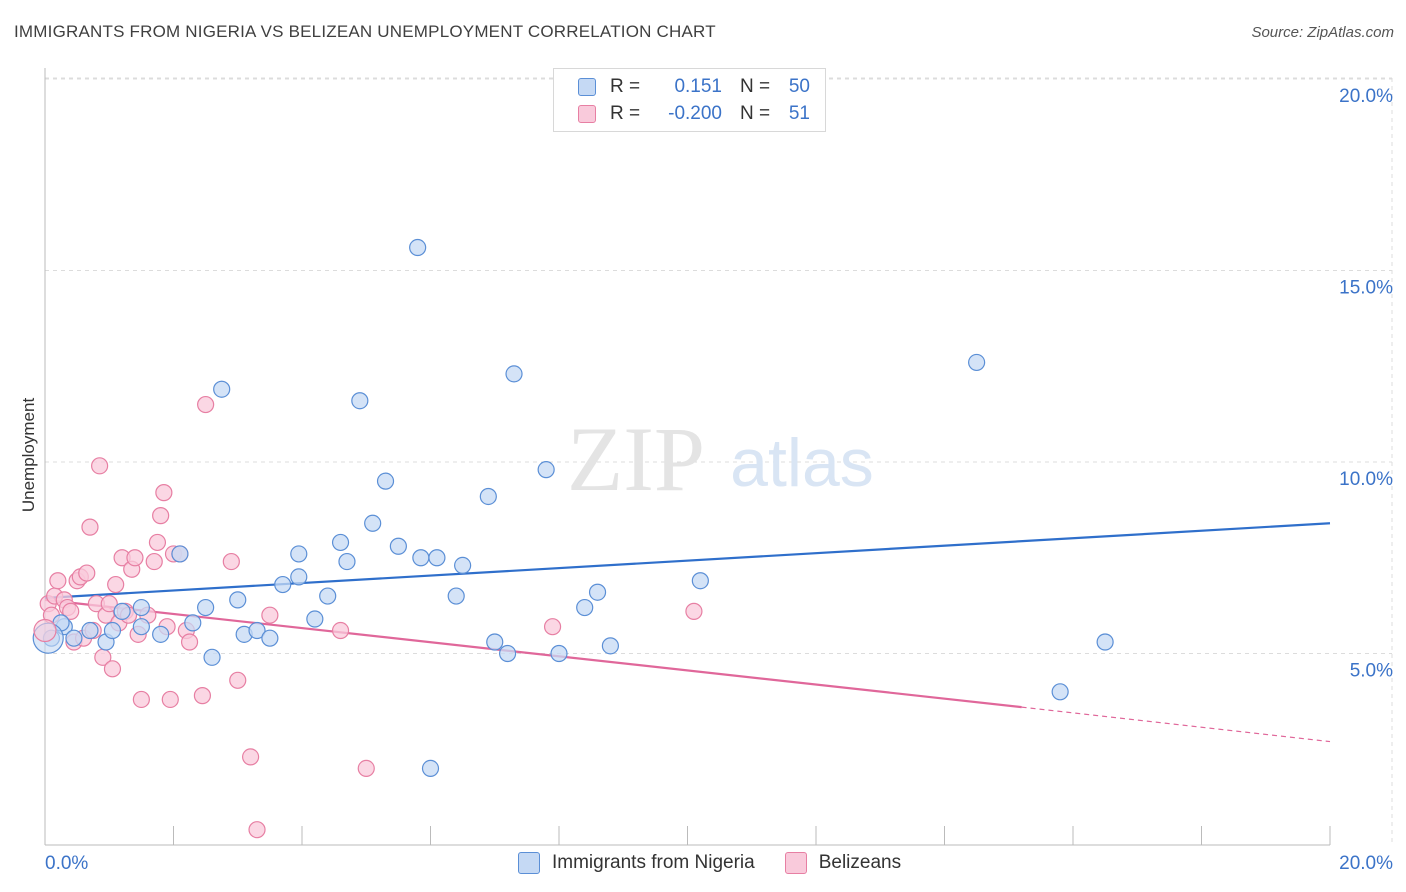 Image resolution: width=1406 pixels, height=892 pixels. I want to click on legend-item-belizeans: Belizeans, so click(843, 863).